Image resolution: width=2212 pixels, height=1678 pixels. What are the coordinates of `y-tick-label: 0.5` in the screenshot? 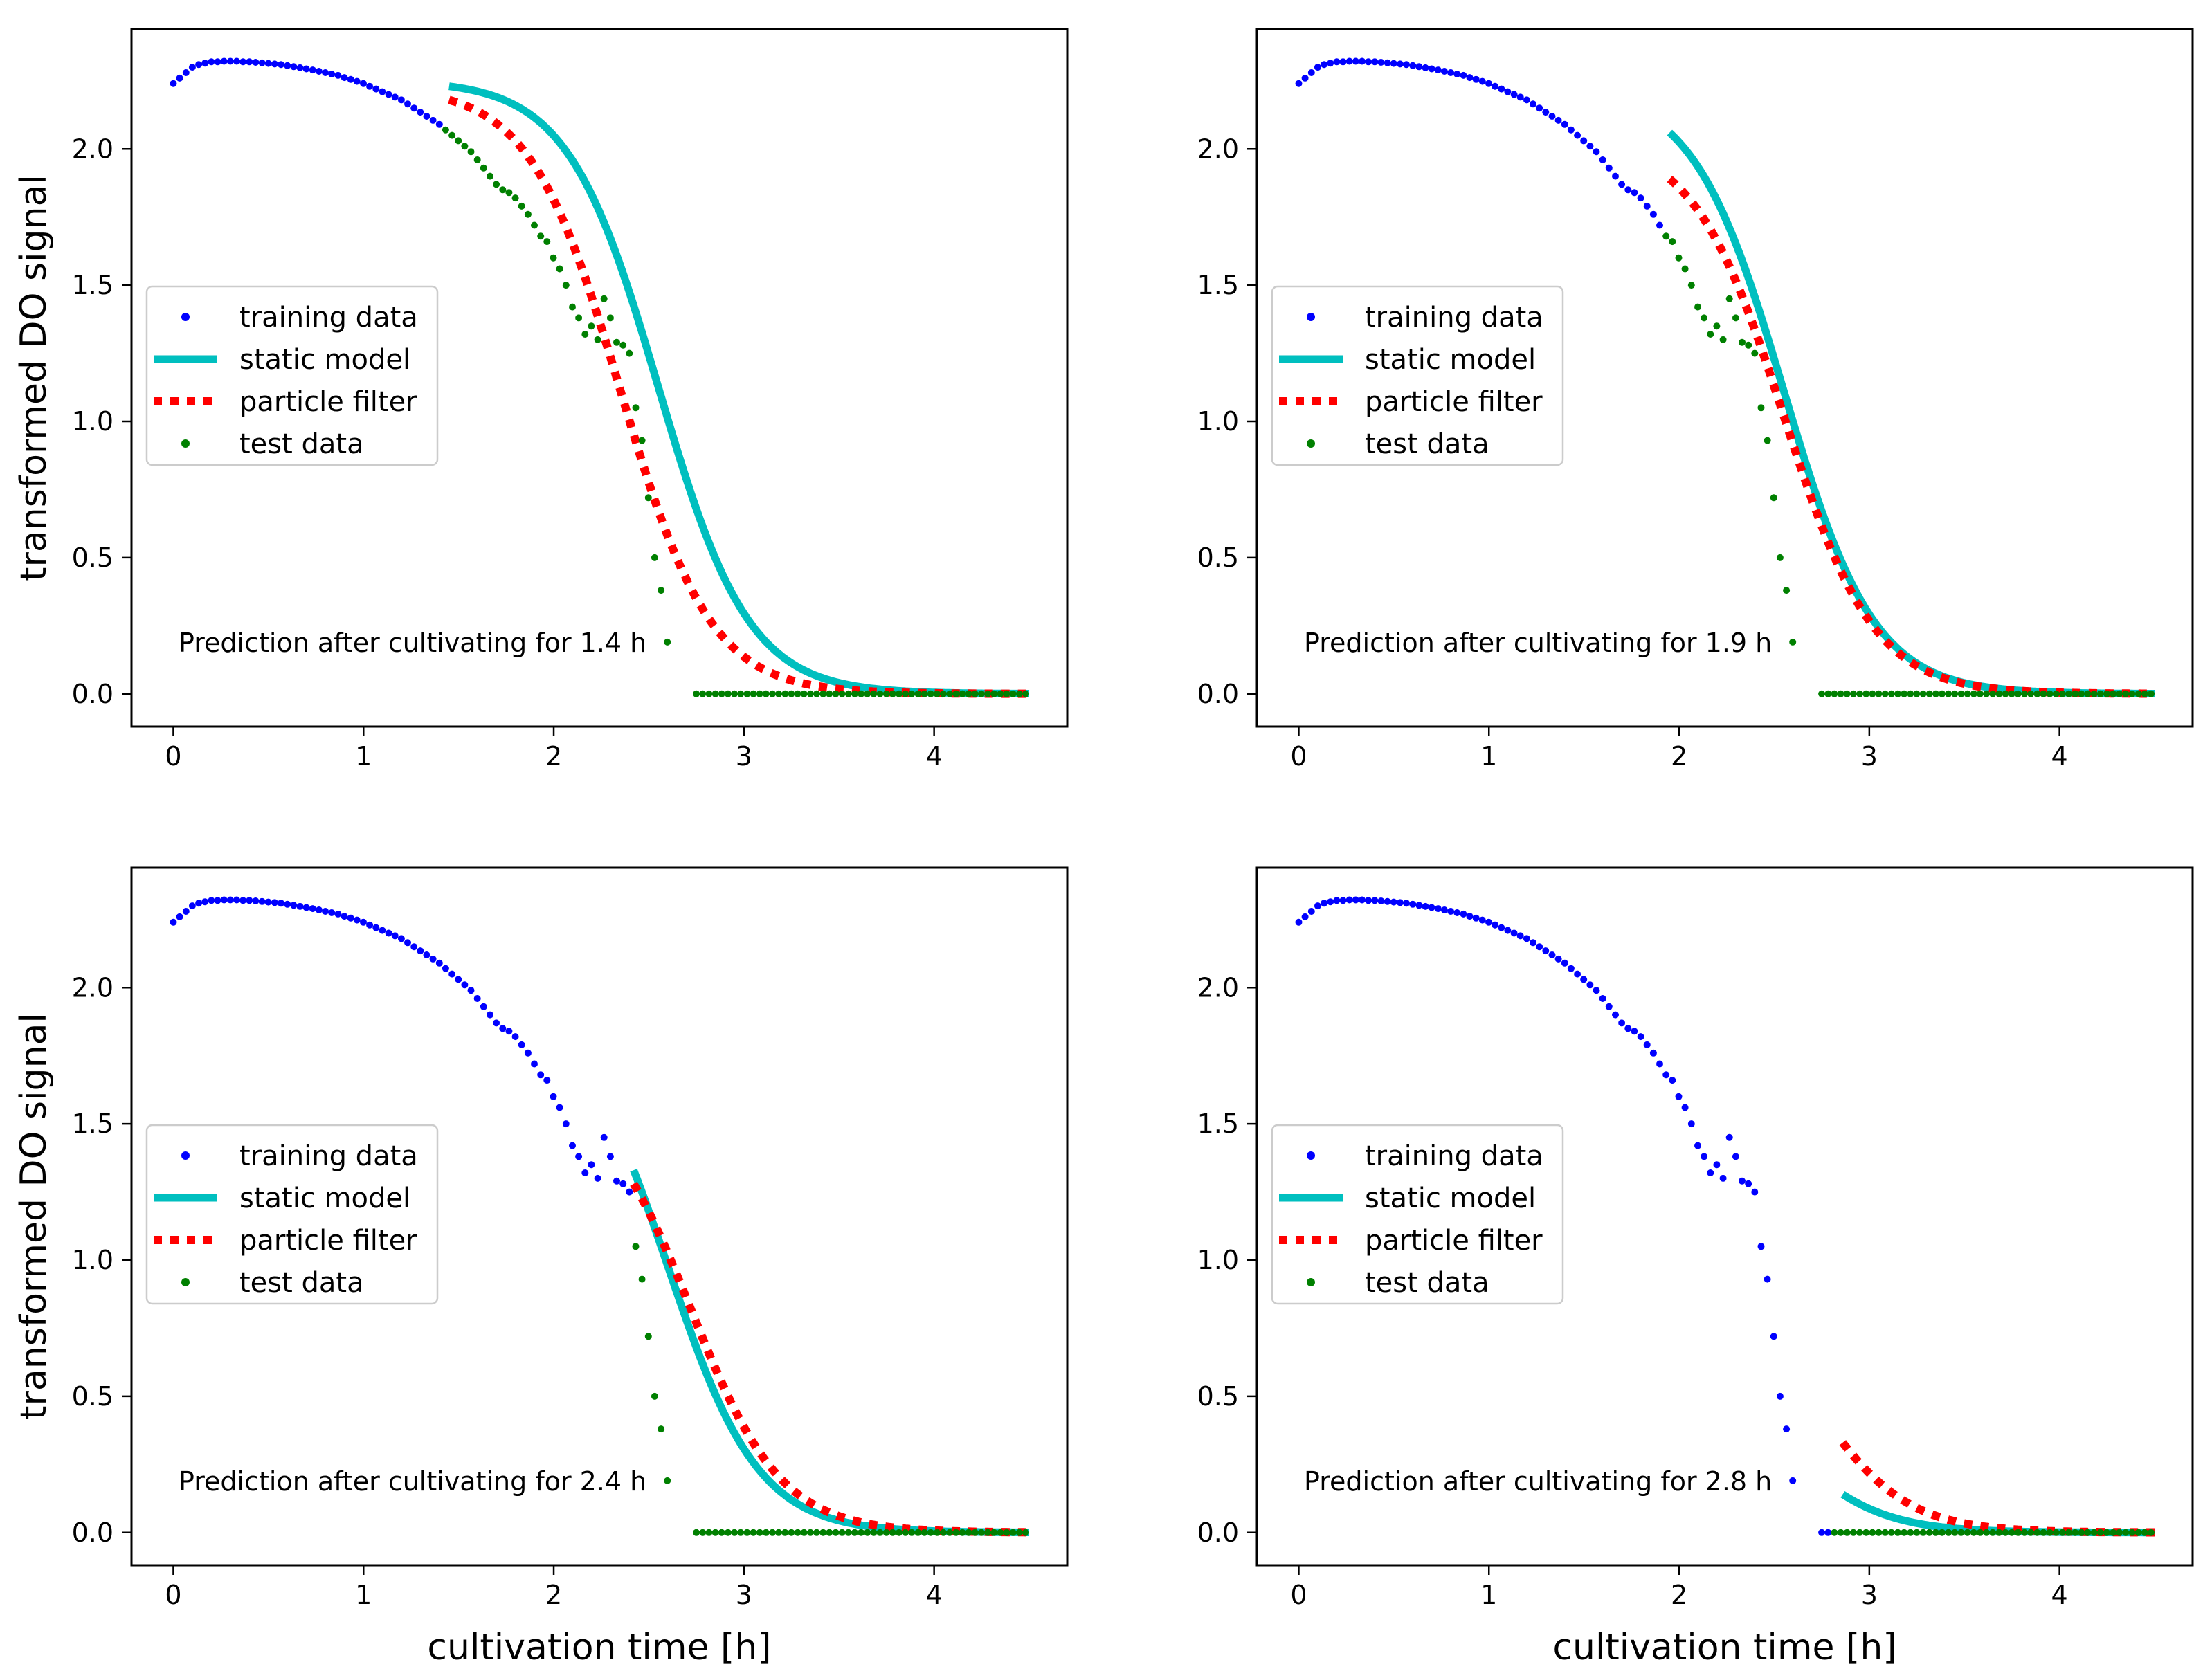 It's located at (93, 1396).